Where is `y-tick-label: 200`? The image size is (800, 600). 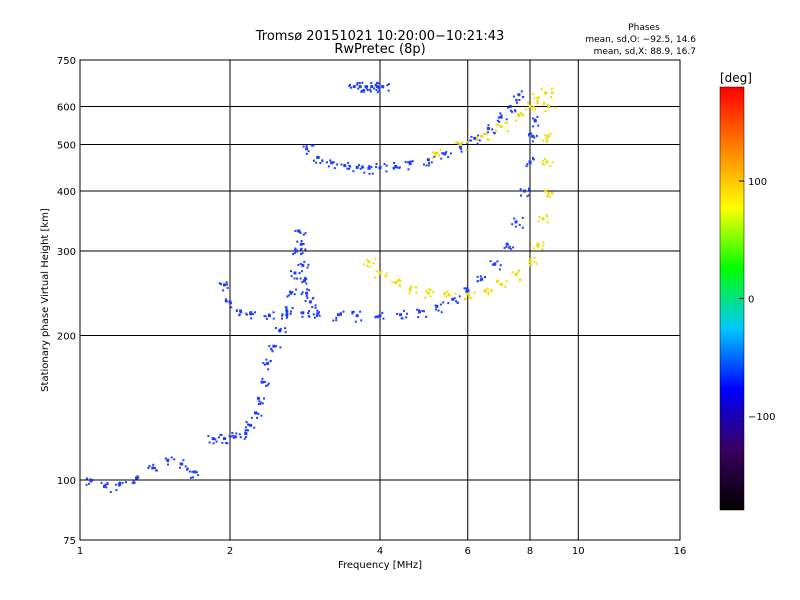
y-tick-label: 200 is located at coordinates (66, 337).